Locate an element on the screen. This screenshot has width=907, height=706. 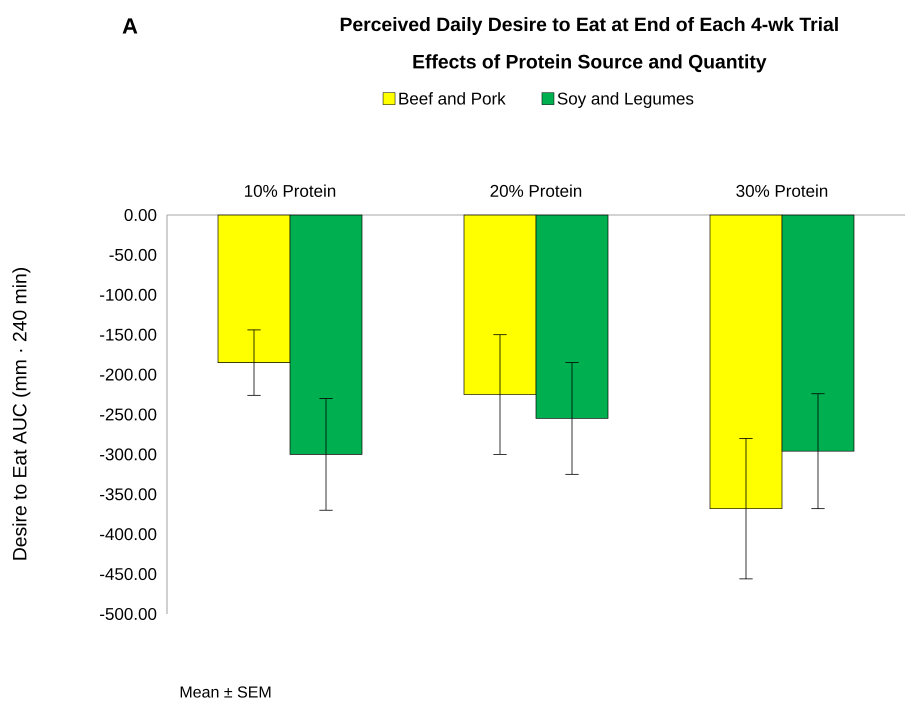
chart-subtitle: Effects of Protein Source and Quantity is located at coordinates (589, 63).